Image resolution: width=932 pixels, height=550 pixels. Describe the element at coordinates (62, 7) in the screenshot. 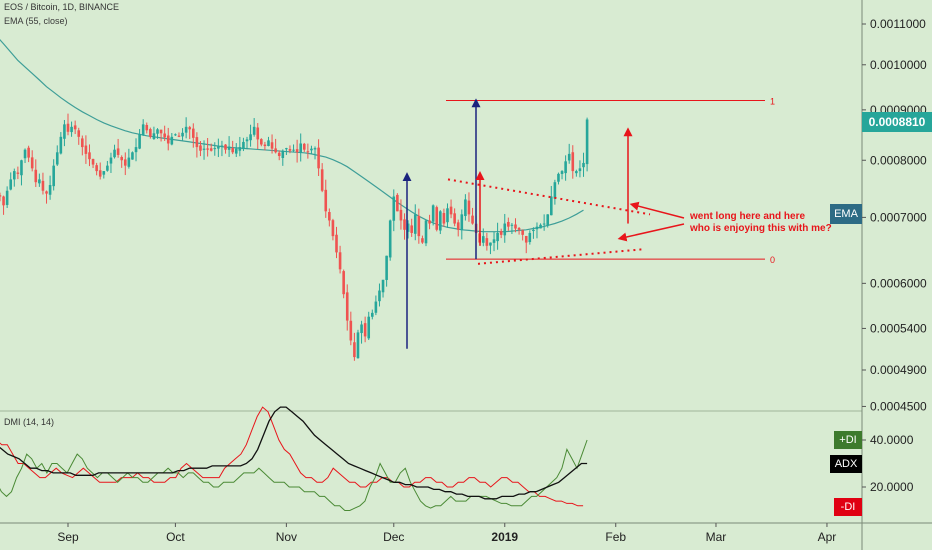

I see `symbol-title: EOS / Bitcoin, 1D, BINANCE` at that location.